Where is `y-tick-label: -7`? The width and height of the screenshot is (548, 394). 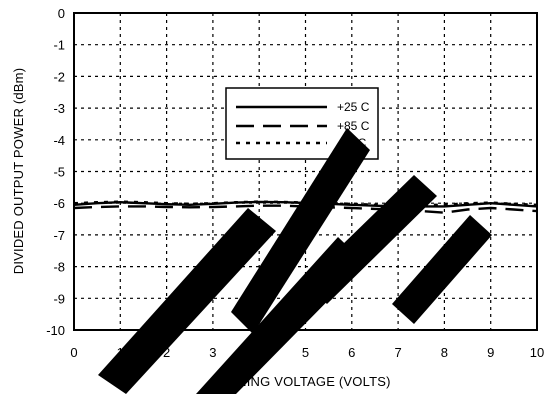
y-tick-label: -7 is located at coordinates (59, 235).